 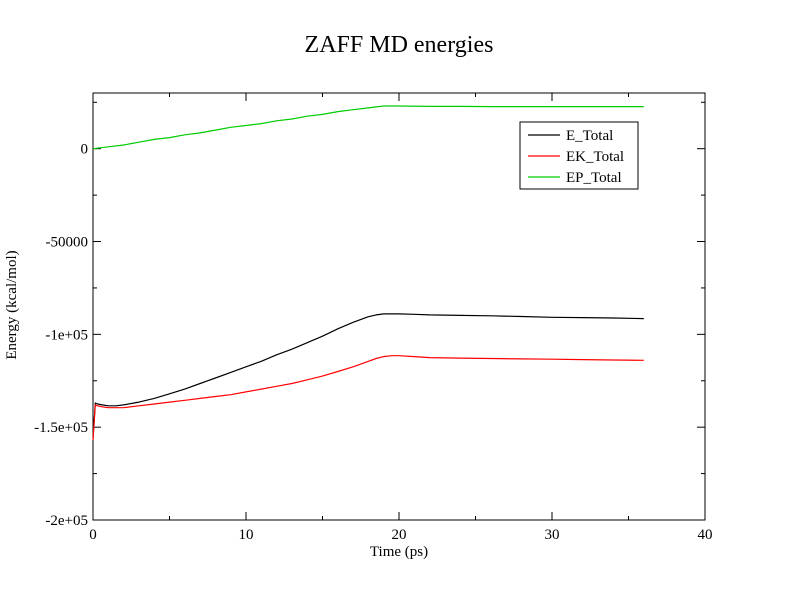 What do you see at coordinates (67, 243) in the screenshot?
I see `y-tick-label: -50000` at bounding box center [67, 243].